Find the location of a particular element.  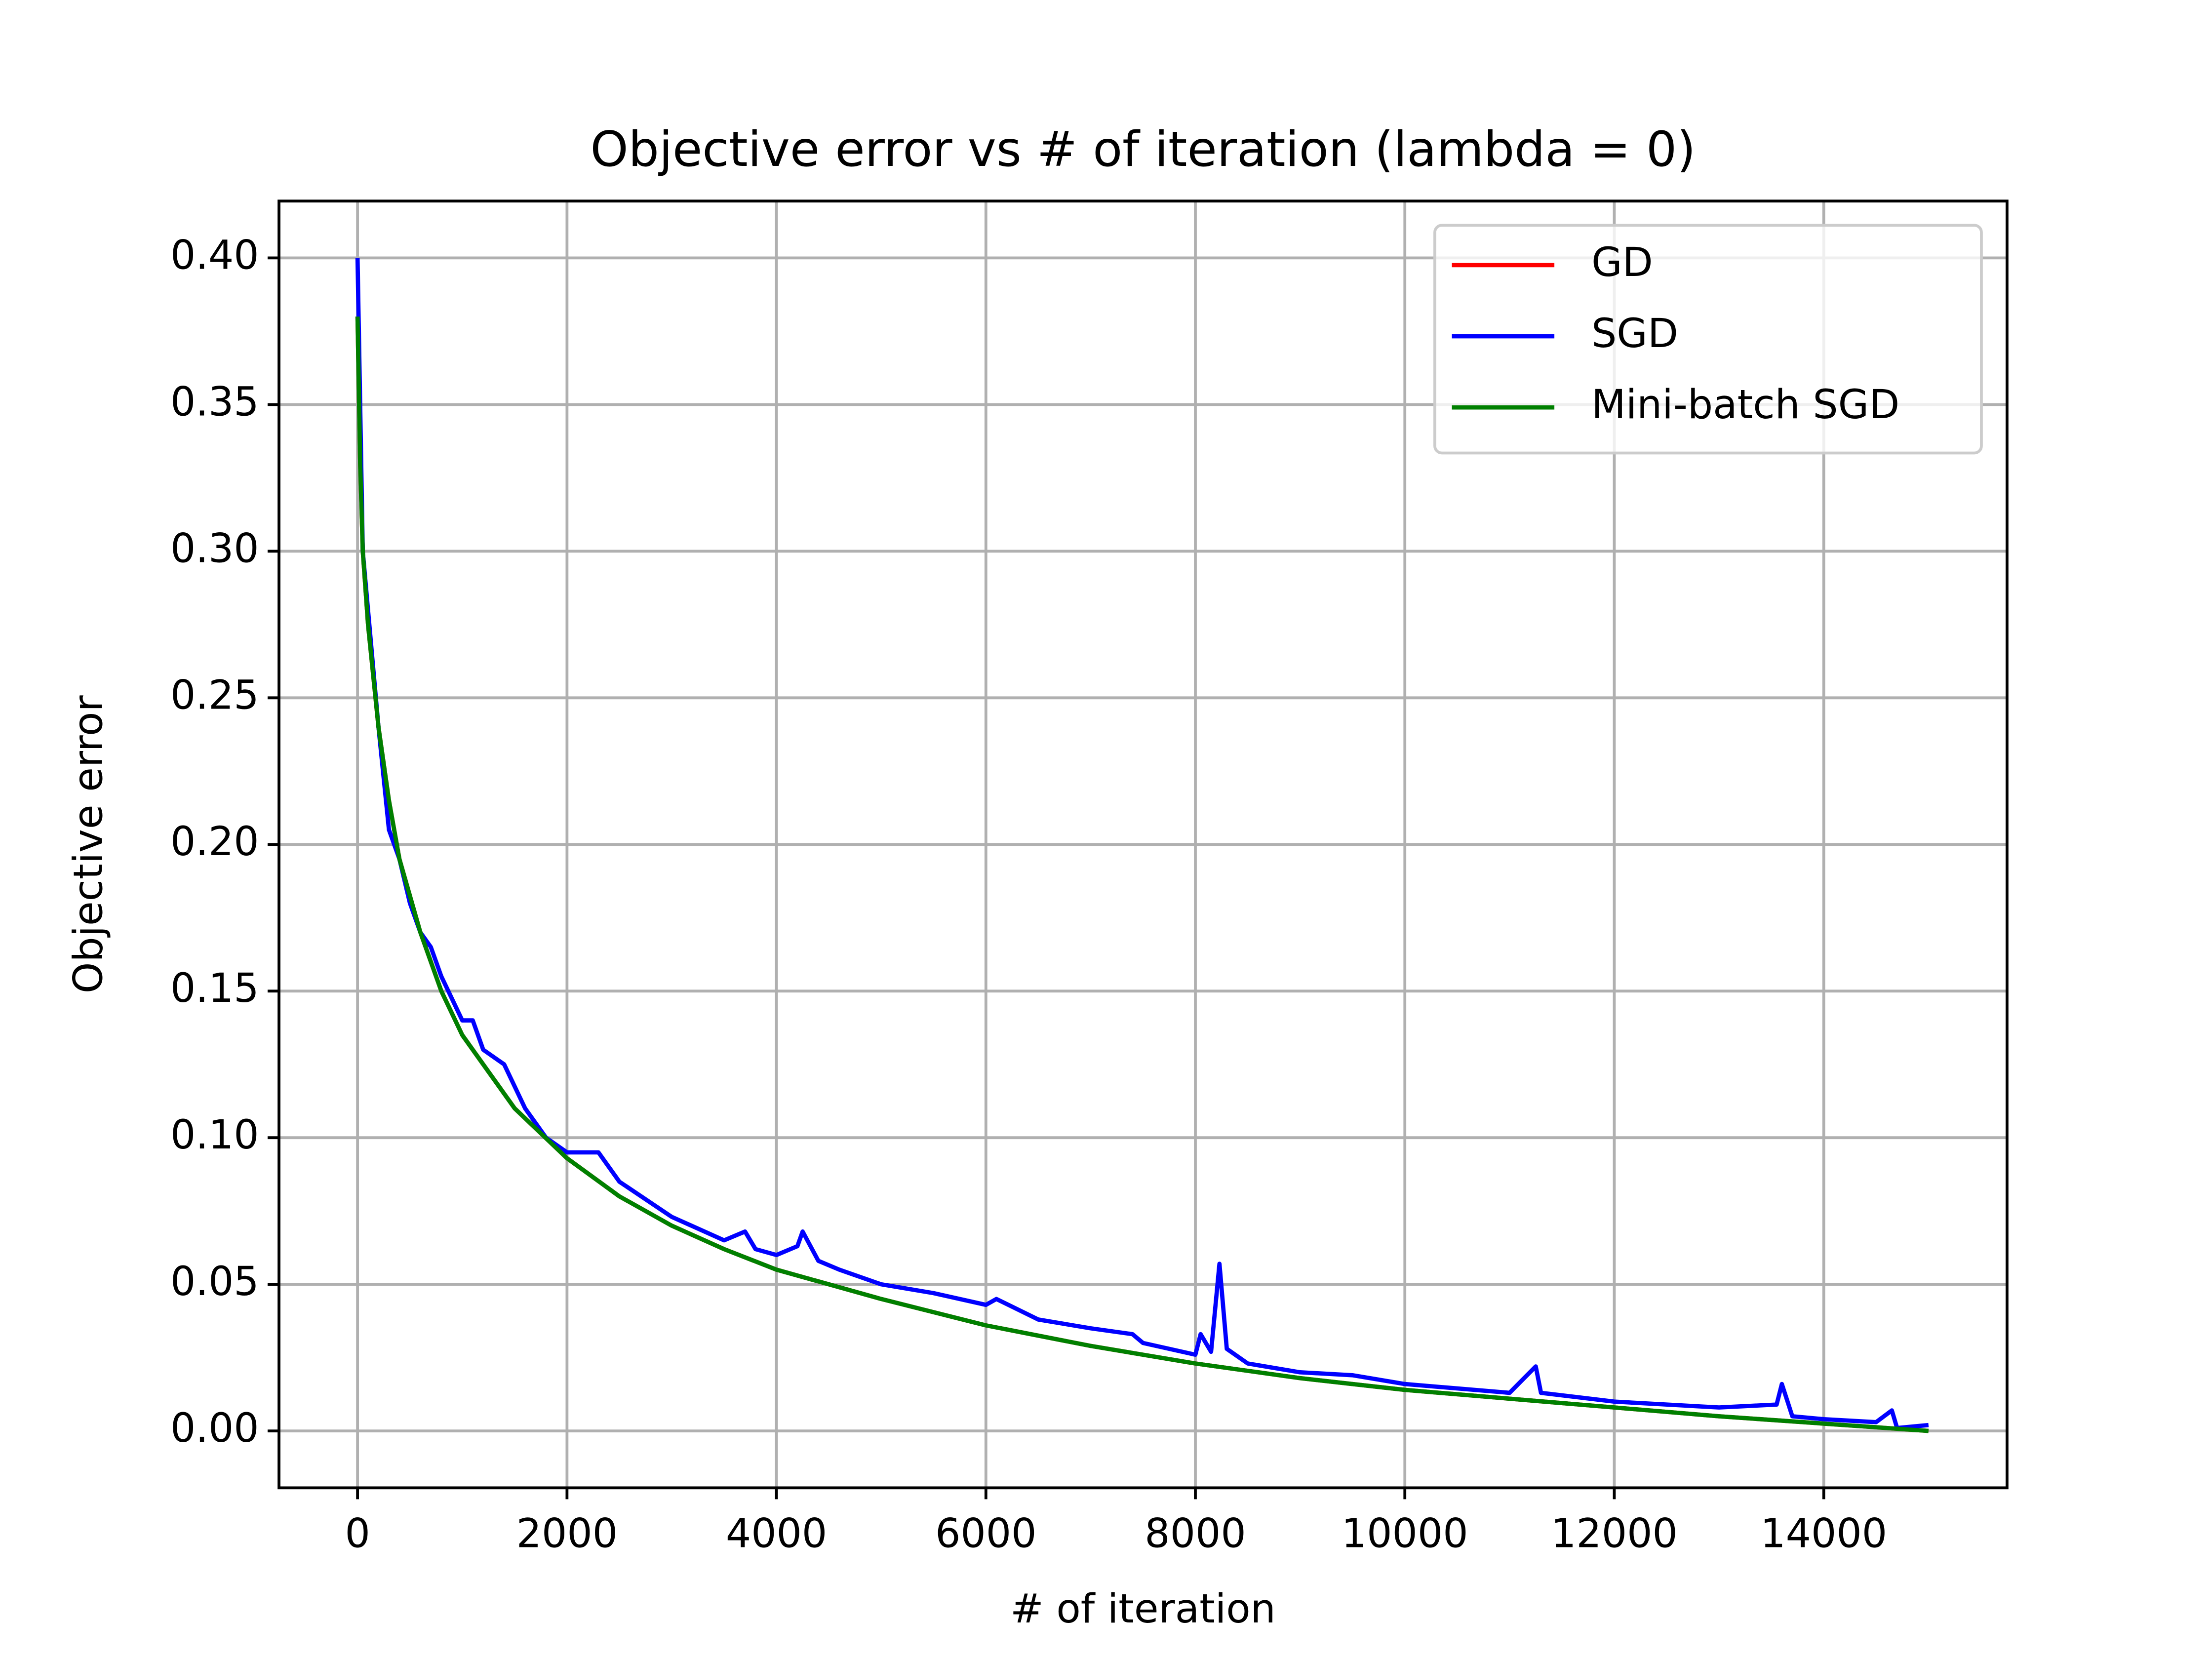

y-tick-label: 0.25 is located at coordinates (215, 695).